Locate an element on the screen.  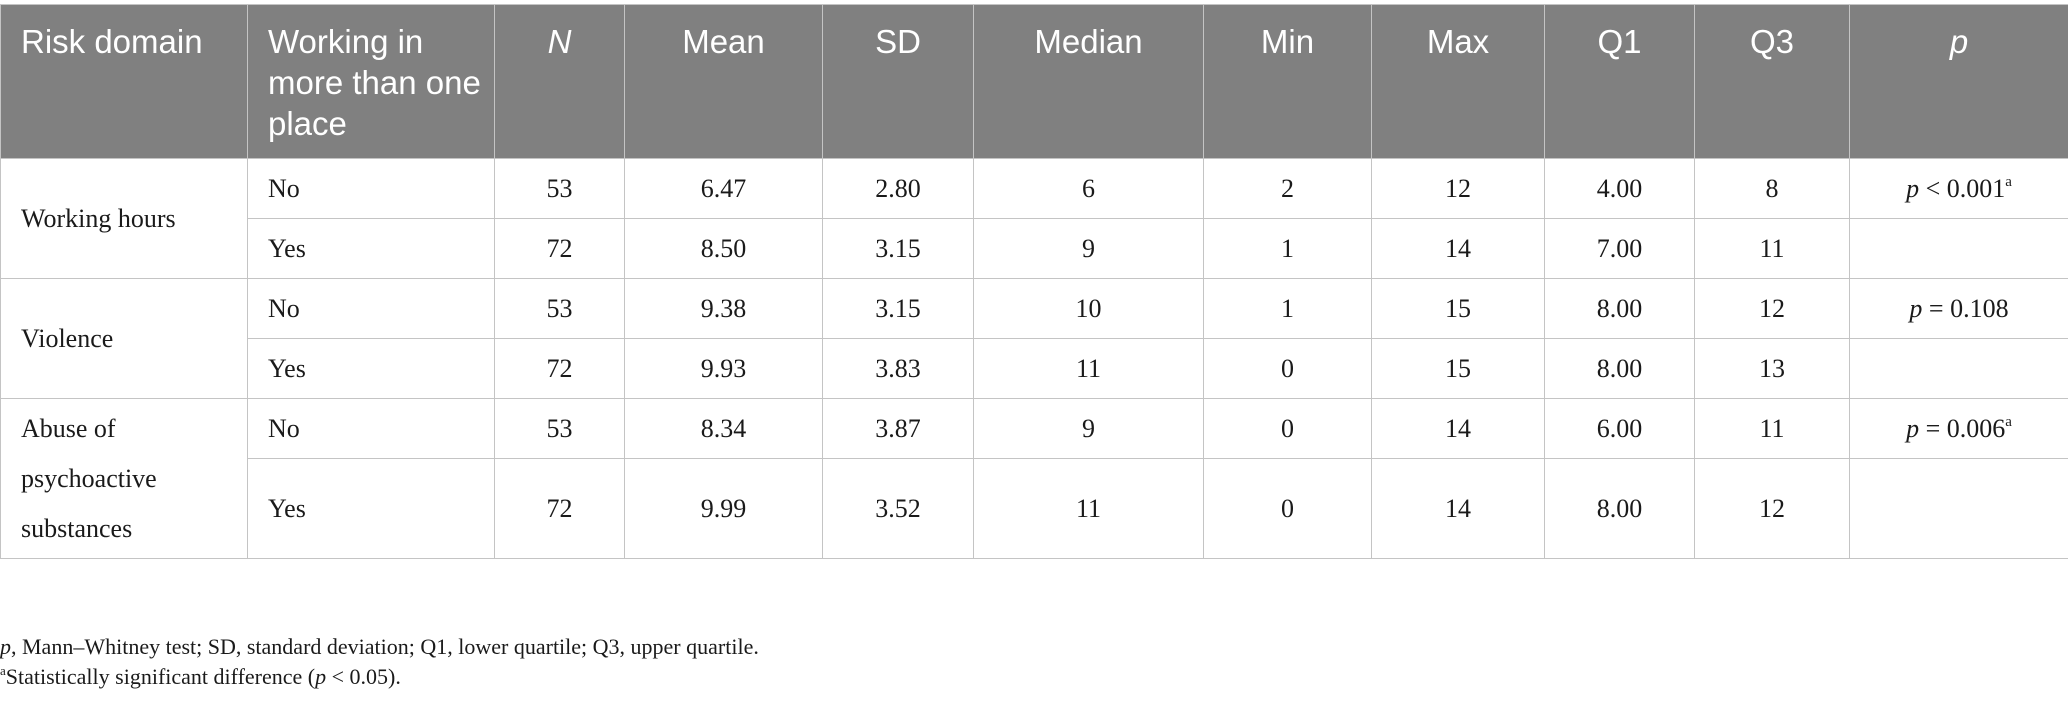
mean-cell: 6.47 is located at coordinates (723, 188).